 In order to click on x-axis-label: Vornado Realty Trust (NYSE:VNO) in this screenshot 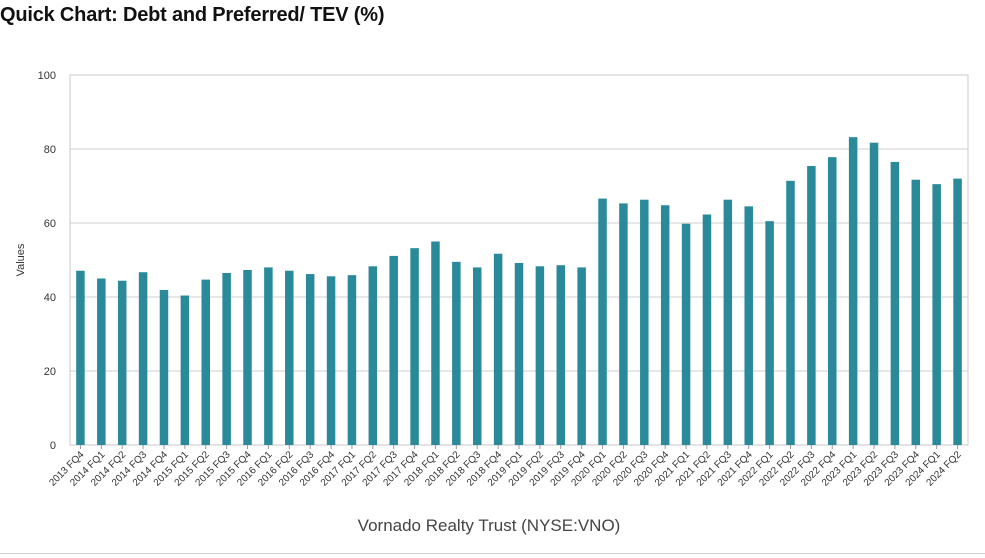, I will do `click(489, 525)`.